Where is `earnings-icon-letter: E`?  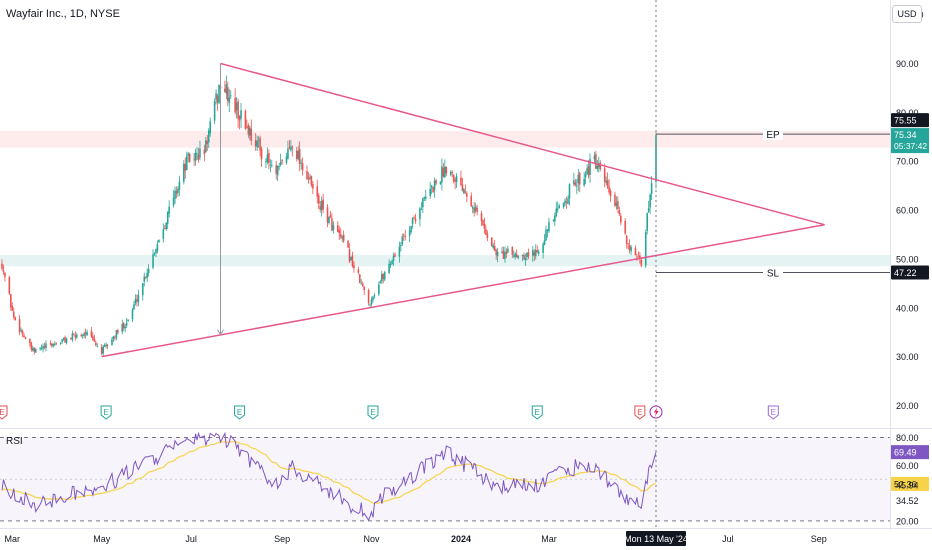 earnings-icon-letter: E is located at coordinates (239, 412).